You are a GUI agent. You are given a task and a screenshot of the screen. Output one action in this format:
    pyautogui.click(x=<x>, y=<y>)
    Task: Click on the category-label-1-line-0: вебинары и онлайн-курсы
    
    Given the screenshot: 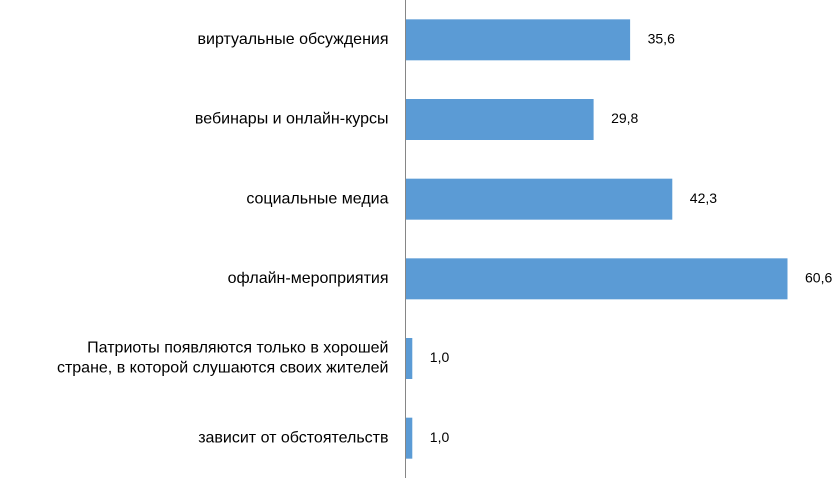 What is the action you would take?
    pyautogui.click(x=292, y=119)
    